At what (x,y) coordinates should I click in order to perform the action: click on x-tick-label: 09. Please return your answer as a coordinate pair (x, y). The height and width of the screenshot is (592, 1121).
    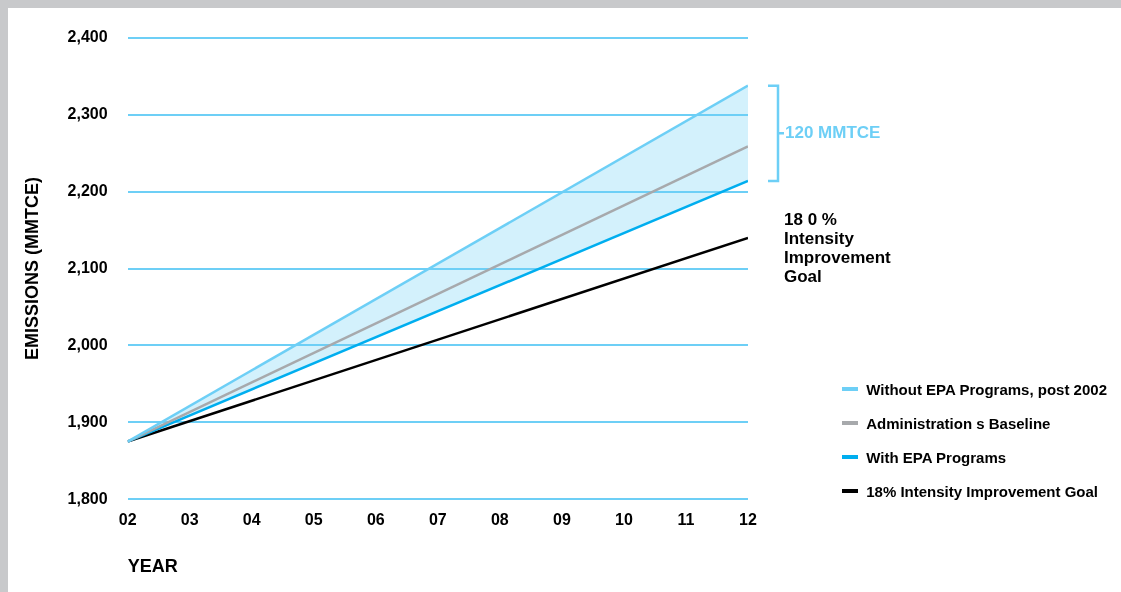
    Looking at the image, I should click on (561, 520).